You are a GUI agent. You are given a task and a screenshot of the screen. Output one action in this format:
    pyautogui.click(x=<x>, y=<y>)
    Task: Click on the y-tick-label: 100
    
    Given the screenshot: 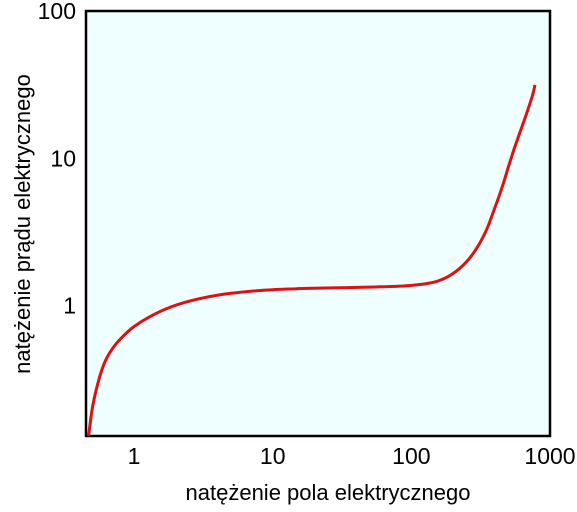 What is the action you would take?
    pyautogui.click(x=57, y=12)
    